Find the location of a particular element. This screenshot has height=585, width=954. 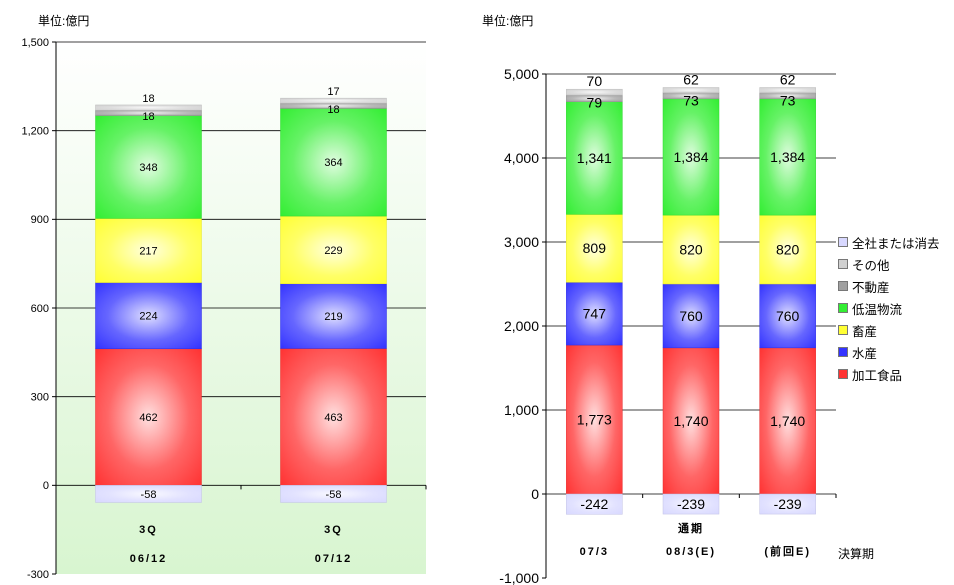

data-label: 1,773 is located at coordinates (594, 419).